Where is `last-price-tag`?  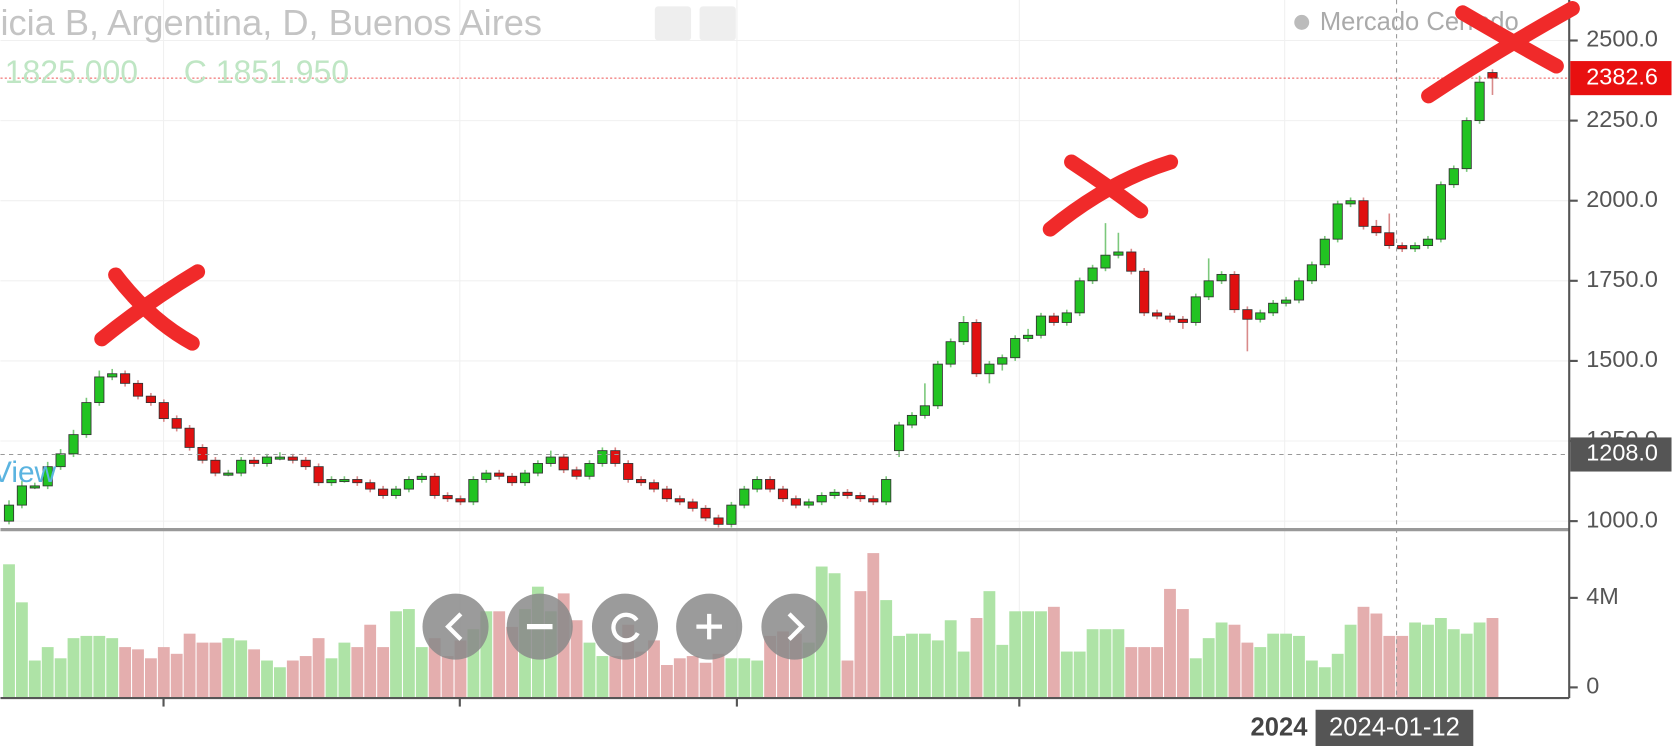
last-price-tag is located at coordinates (1621, 78).